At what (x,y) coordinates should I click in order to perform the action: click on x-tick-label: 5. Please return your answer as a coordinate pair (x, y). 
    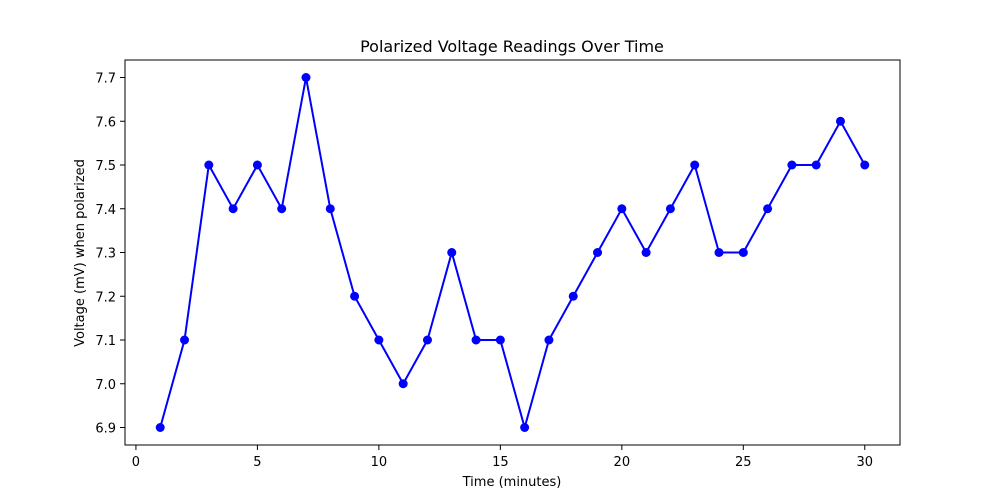
    Looking at the image, I should click on (257, 462).